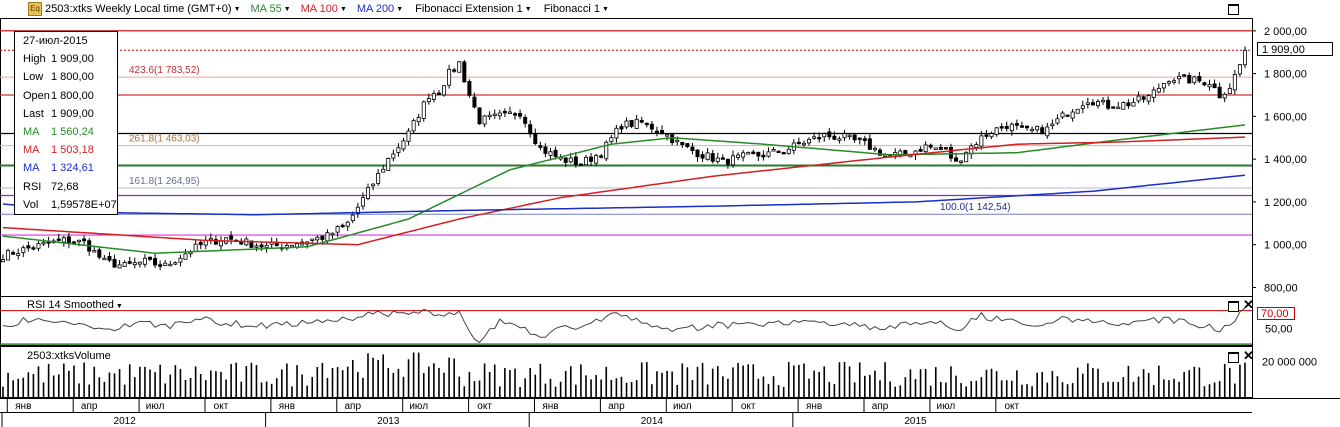  Describe the element at coordinates (469, 9) in the screenshot. I see `indicator-label: Fibonacci Extension 1` at that location.